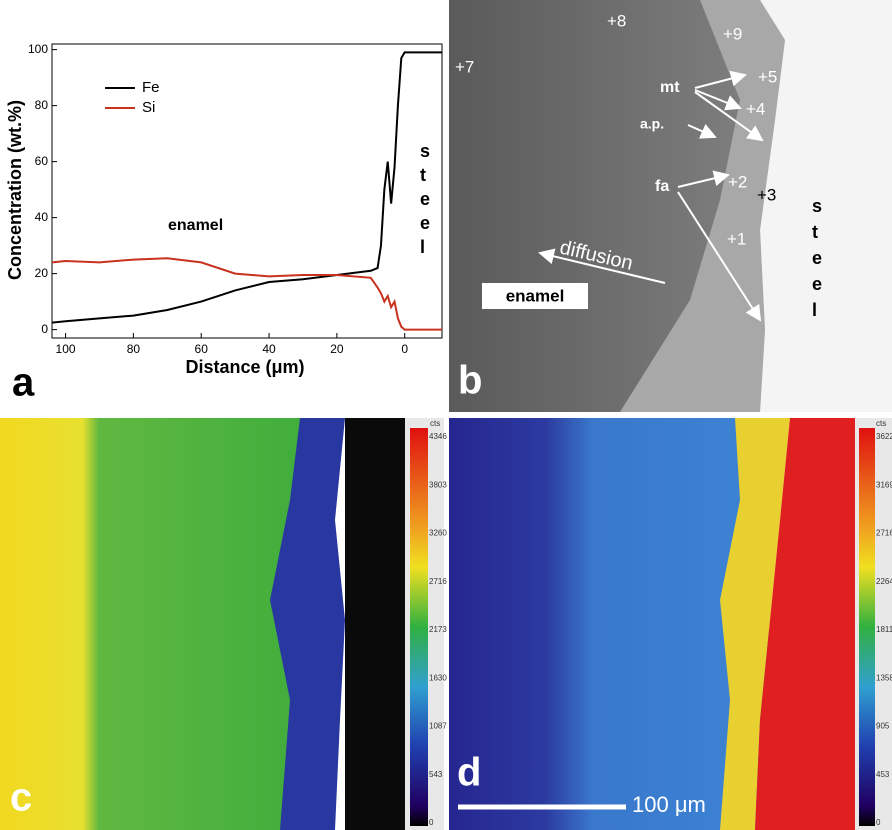 The width and height of the screenshot is (892, 830). What do you see at coordinates (736, 238) in the screenshot?
I see `point-label: +1` at bounding box center [736, 238].